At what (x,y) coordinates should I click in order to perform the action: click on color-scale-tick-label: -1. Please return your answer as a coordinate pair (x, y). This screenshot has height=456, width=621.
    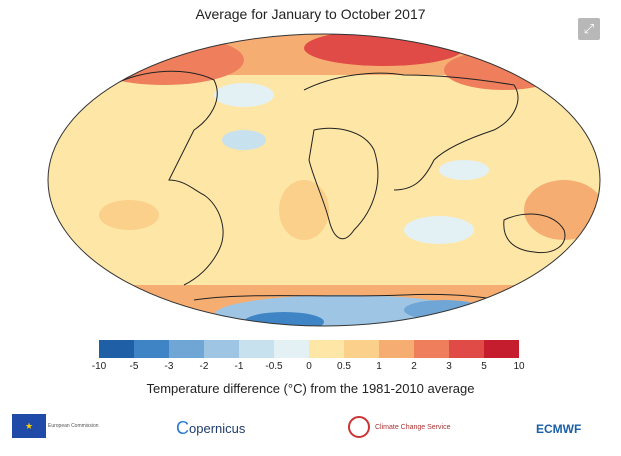
    Looking at the image, I should click on (239, 366).